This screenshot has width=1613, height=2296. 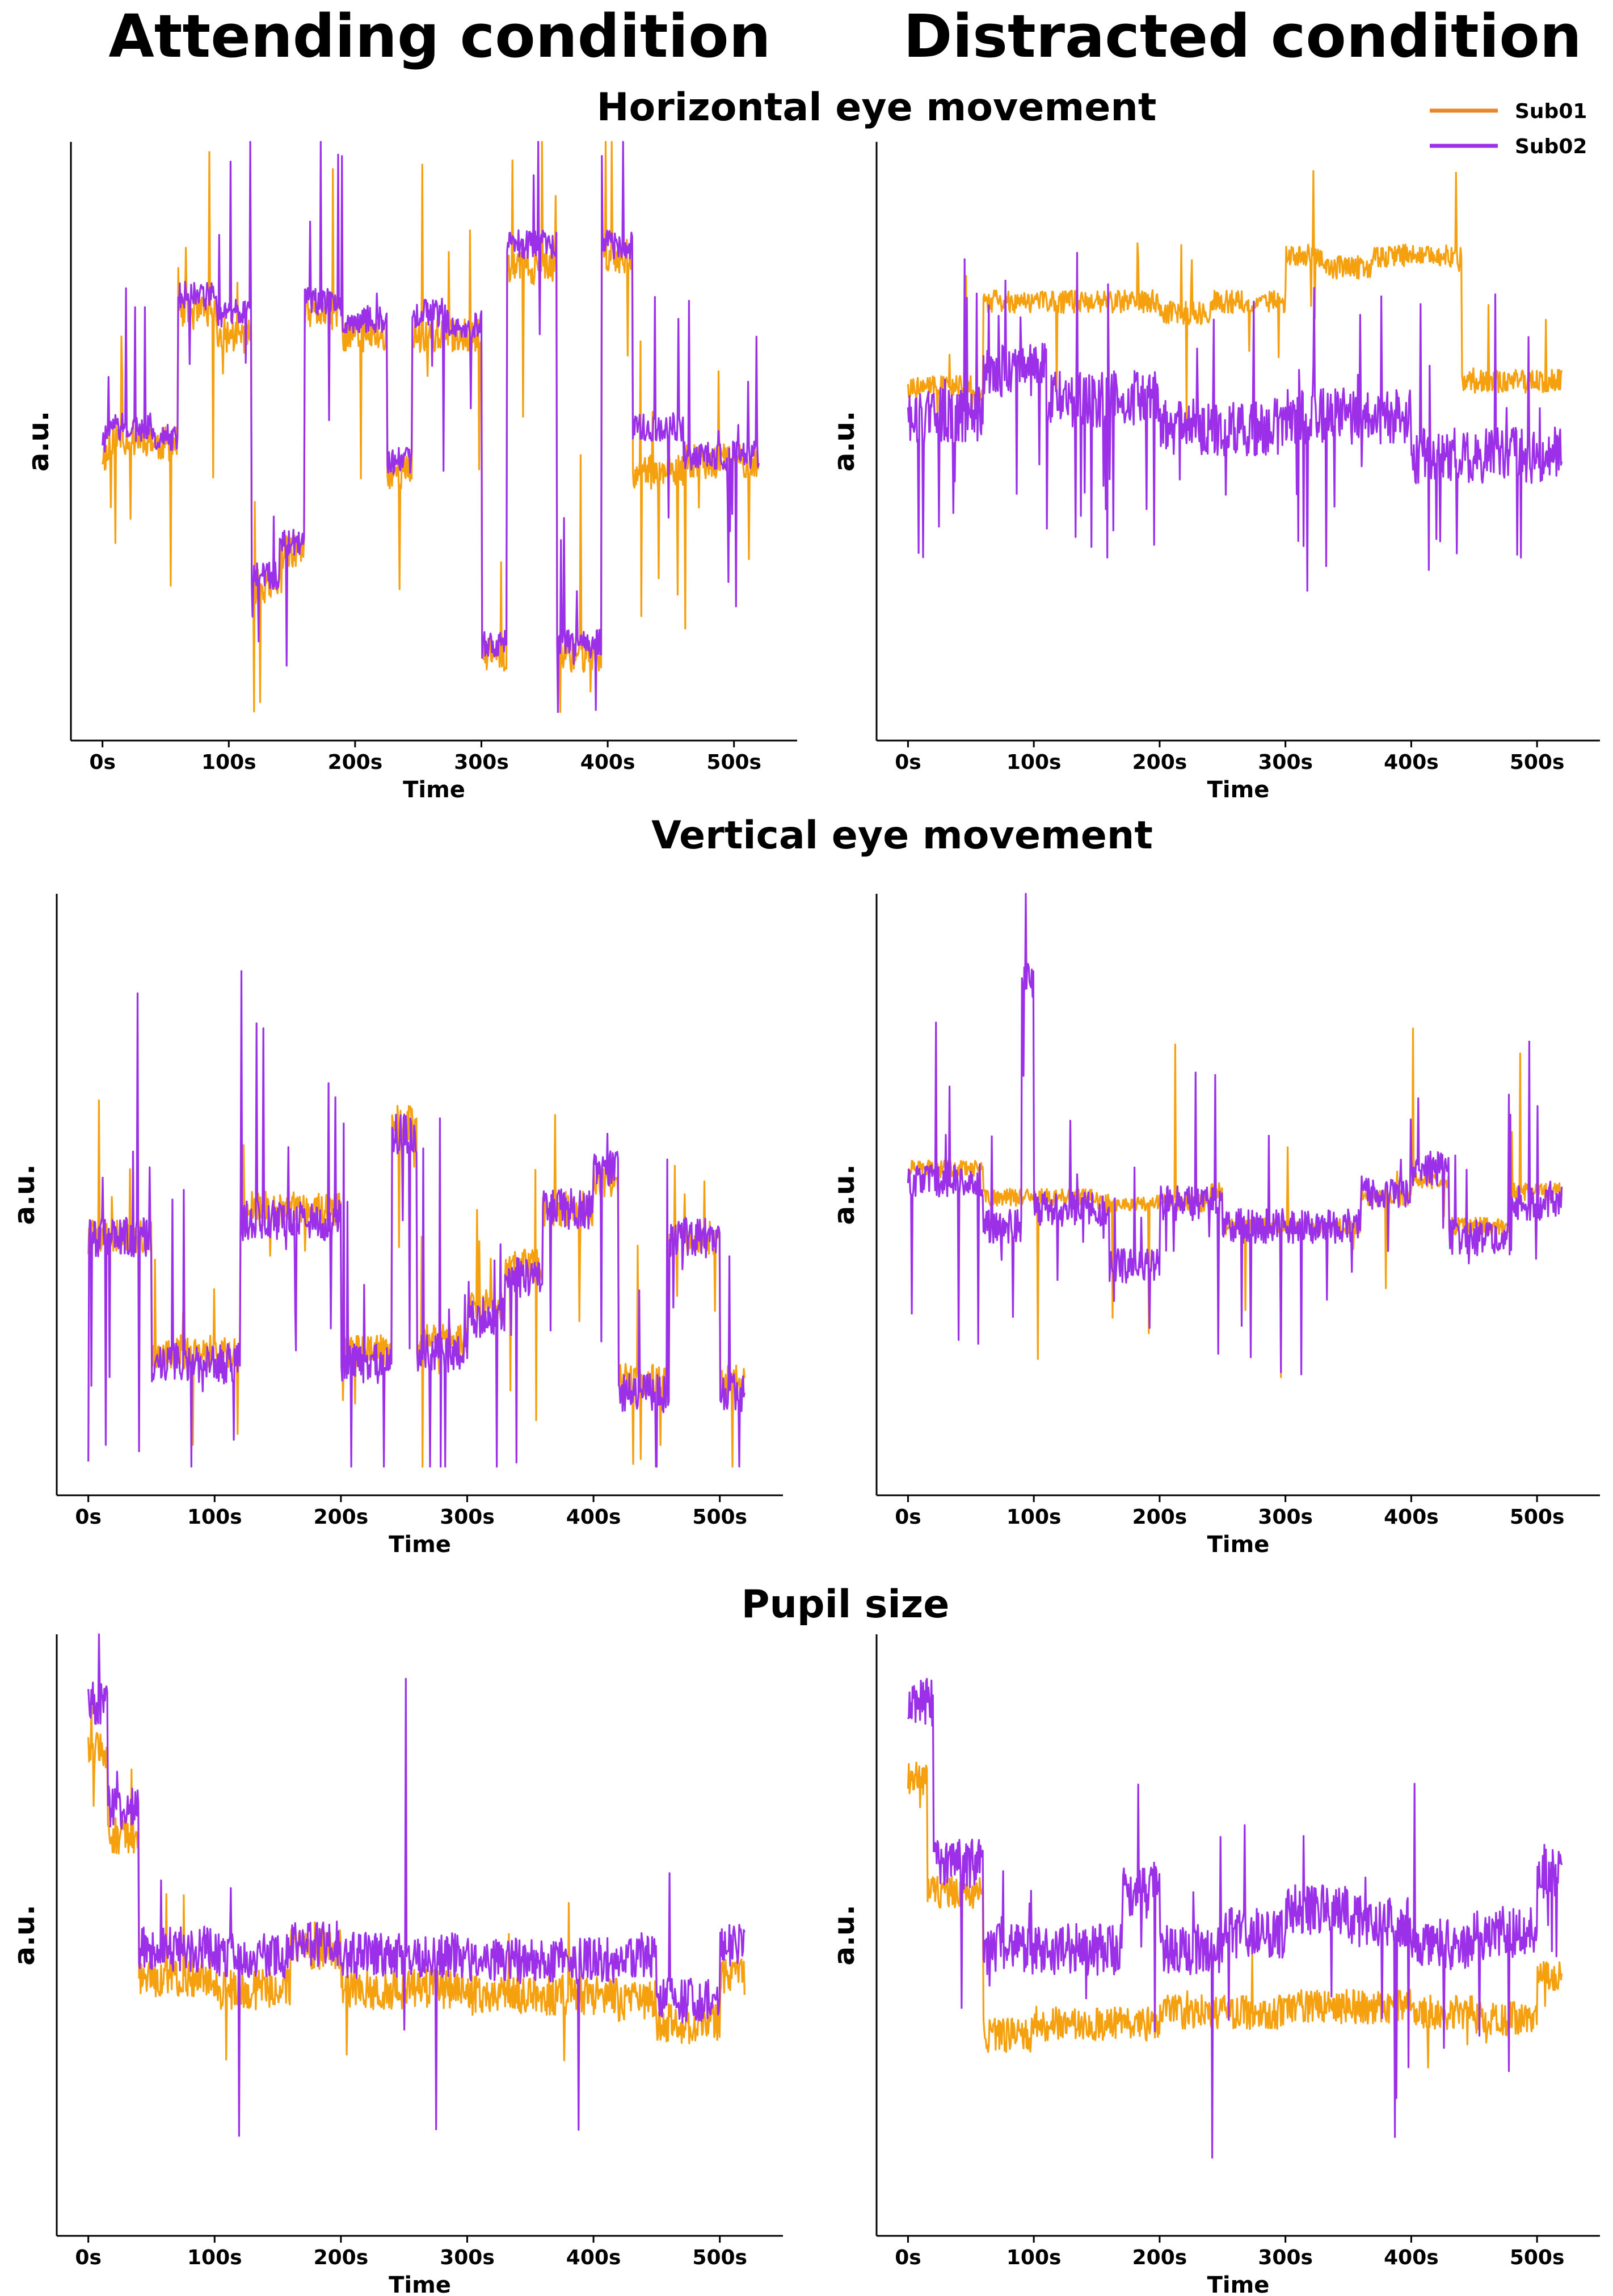 I want to click on series-sub01-line-h-dis, so click(x=1235, y=296).